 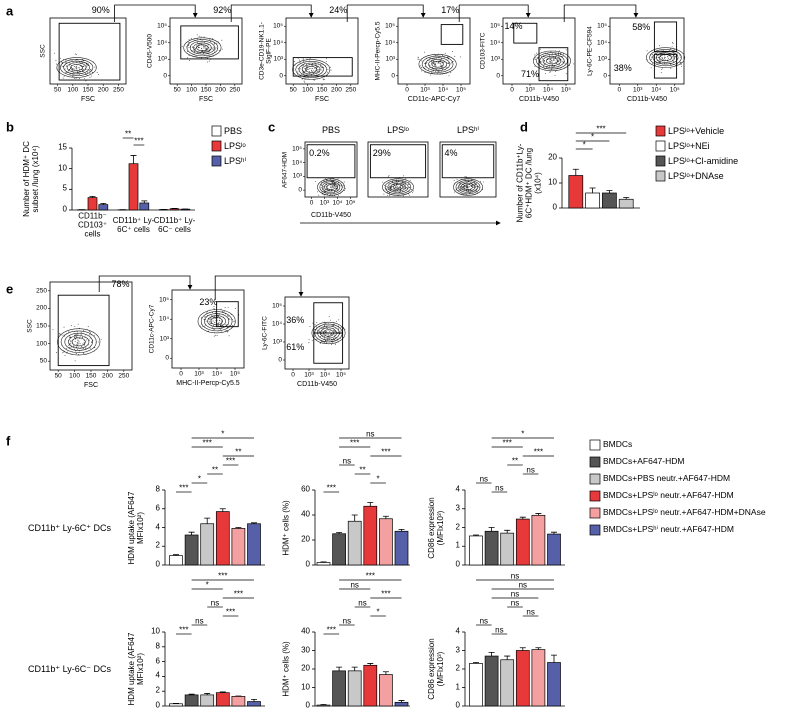 I want to click on legend-swatch, so click(x=216, y=146).